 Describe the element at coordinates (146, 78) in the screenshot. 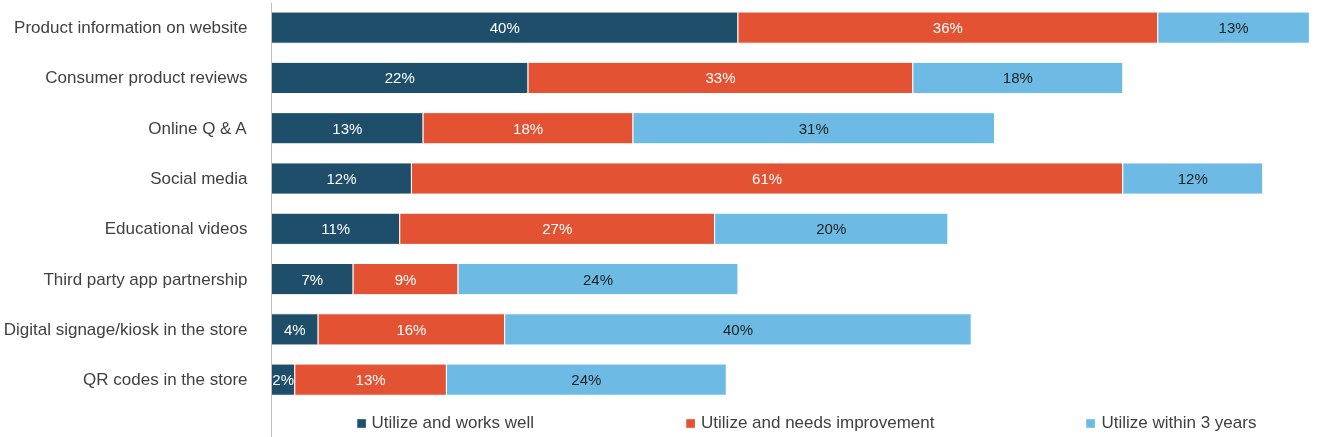

I see `y-tick-label: Consumer product reviews` at that location.